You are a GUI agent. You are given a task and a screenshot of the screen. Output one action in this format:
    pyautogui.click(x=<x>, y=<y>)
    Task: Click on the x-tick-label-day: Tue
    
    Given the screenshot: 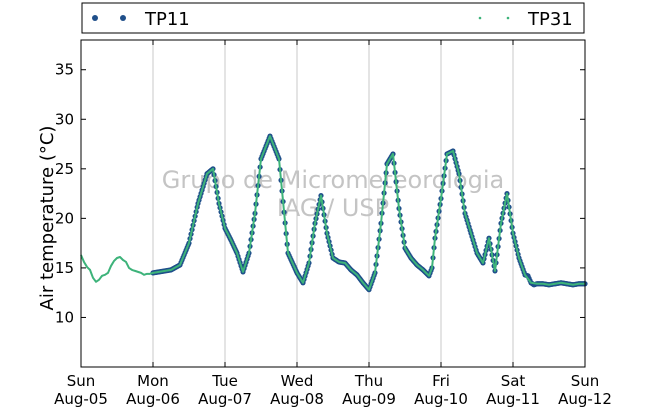 What is the action you would take?
    pyautogui.click(x=224, y=381)
    